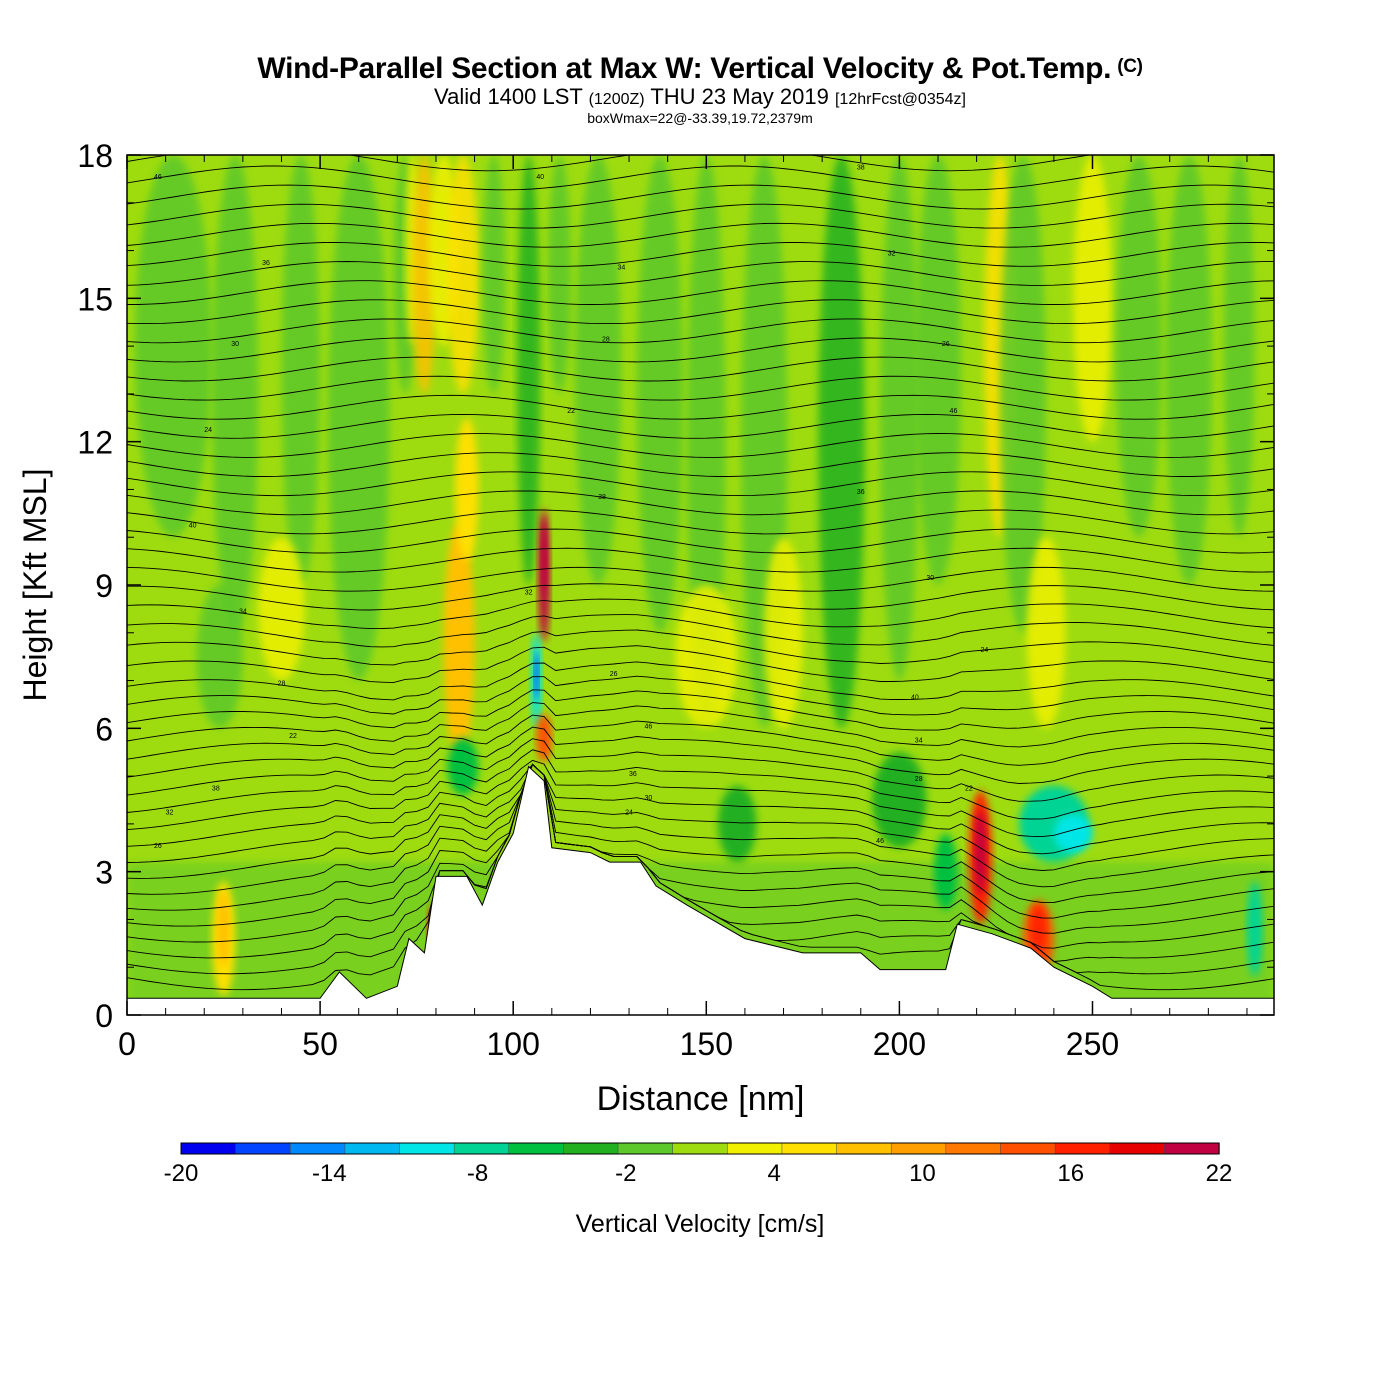 The height and width of the screenshot is (1400, 1400). What do you see at coordinates (529, 593) in the screenshot?
I see `theta-label: 32` at bounding box center [529, 593].